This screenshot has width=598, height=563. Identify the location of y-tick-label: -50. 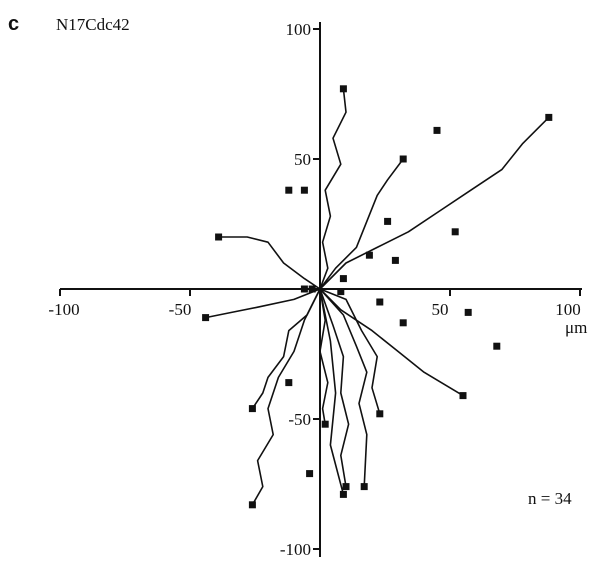
(299, 419).